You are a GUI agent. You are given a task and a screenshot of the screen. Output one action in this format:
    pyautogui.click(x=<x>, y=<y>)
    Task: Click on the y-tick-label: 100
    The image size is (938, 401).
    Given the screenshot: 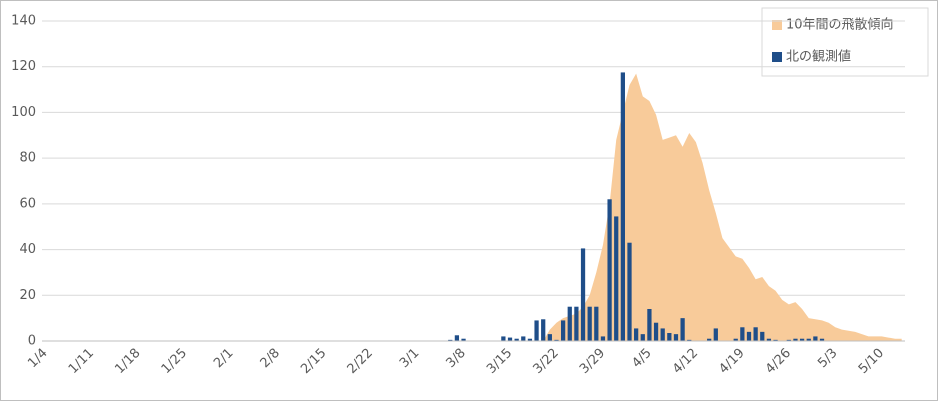 What is the action you would take?
    pyautogui.click(x=23, y=112)
    